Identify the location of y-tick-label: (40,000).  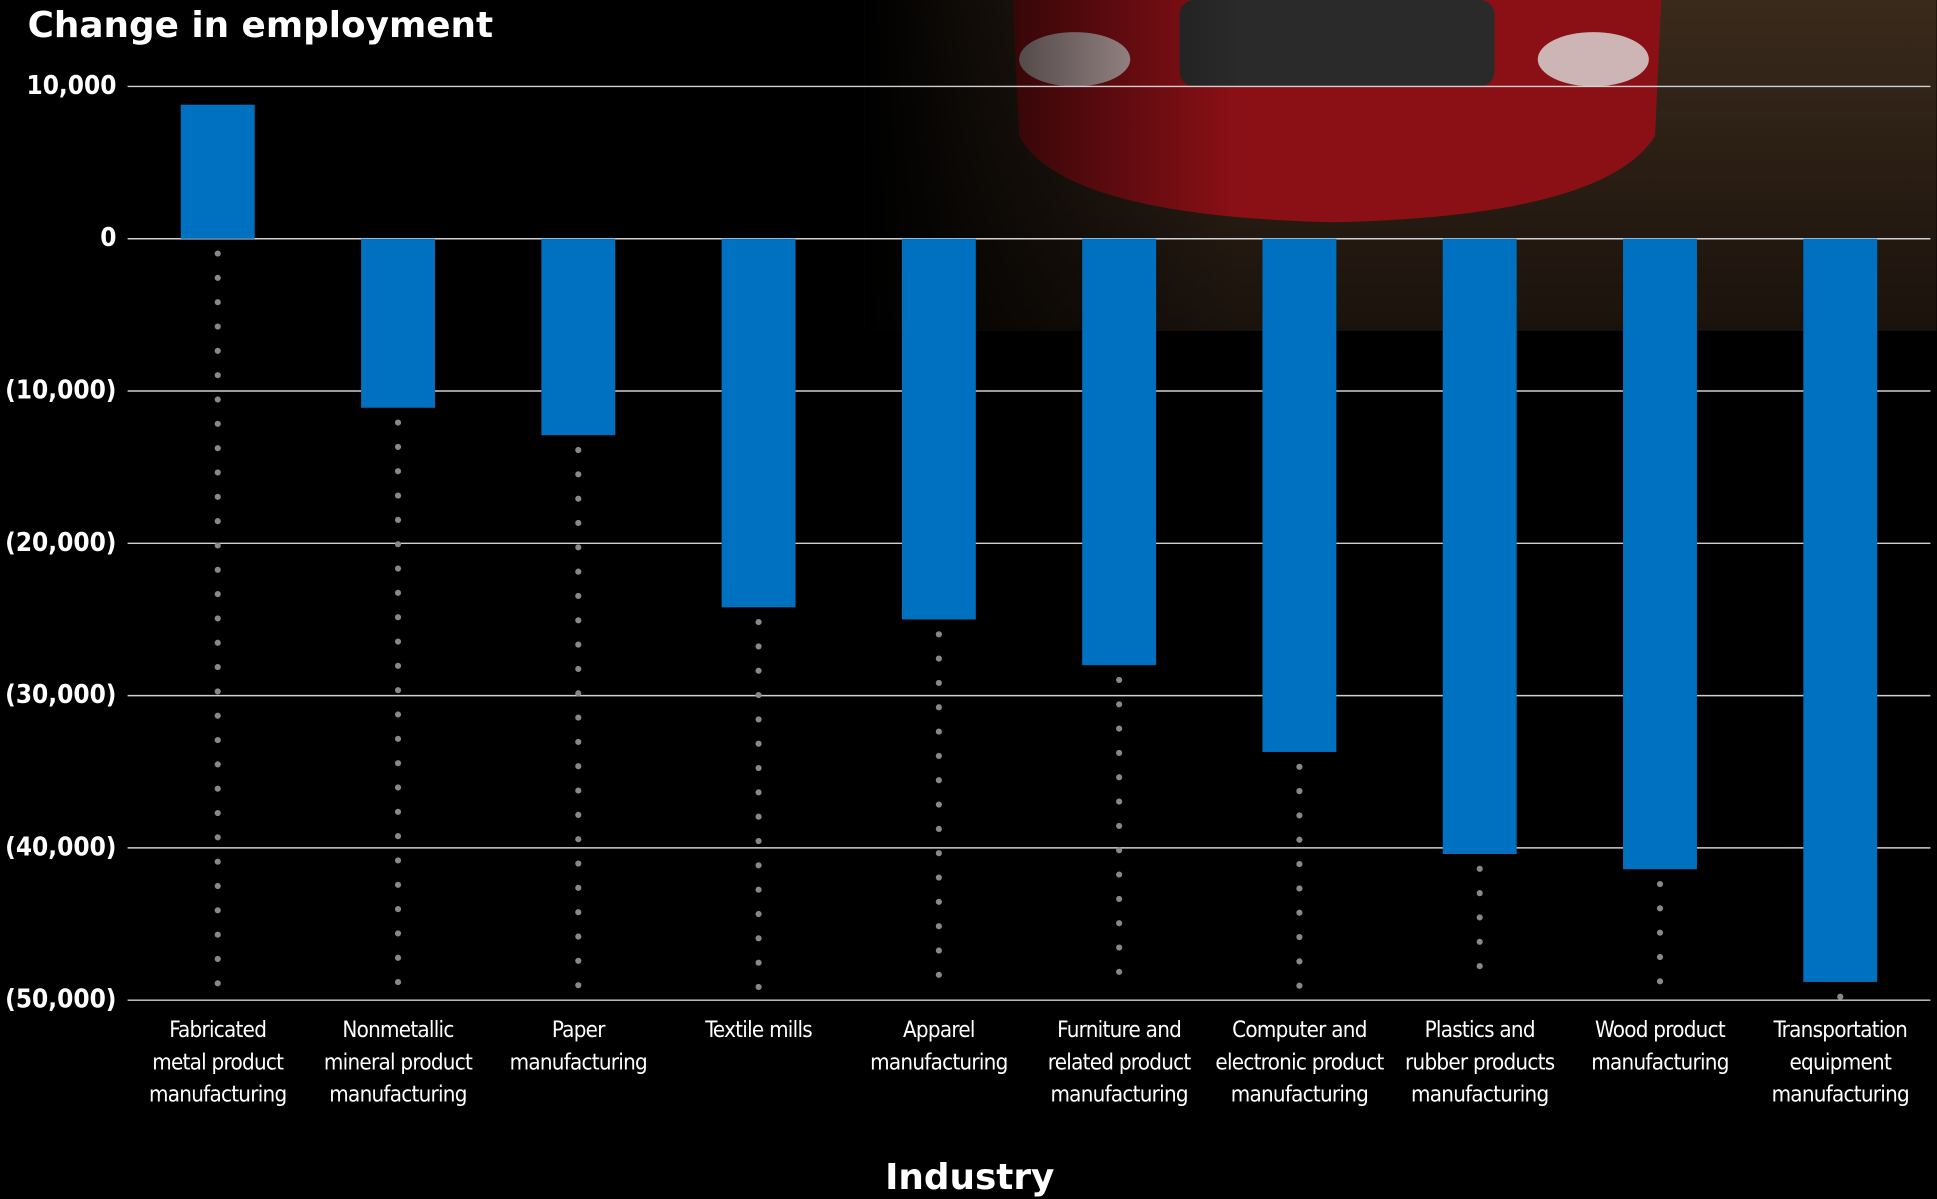
(60, 847).